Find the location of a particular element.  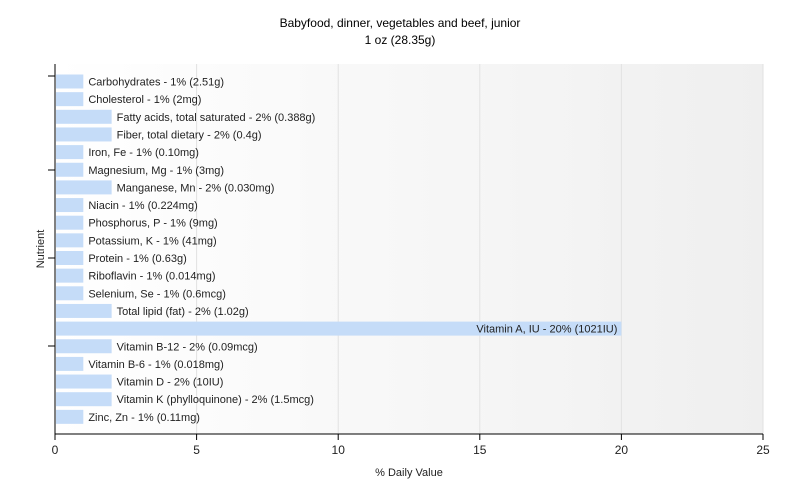

bar-potassium-k is located at coordinates (70, 240).